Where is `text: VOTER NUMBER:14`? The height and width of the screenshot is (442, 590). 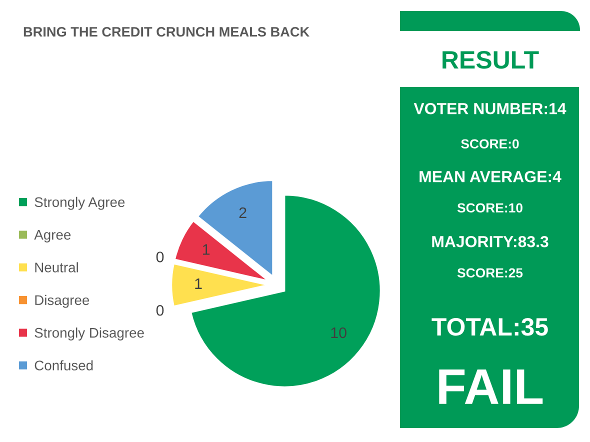 text: VOTER NUMBER:14 is located at coordinates (490, 108).